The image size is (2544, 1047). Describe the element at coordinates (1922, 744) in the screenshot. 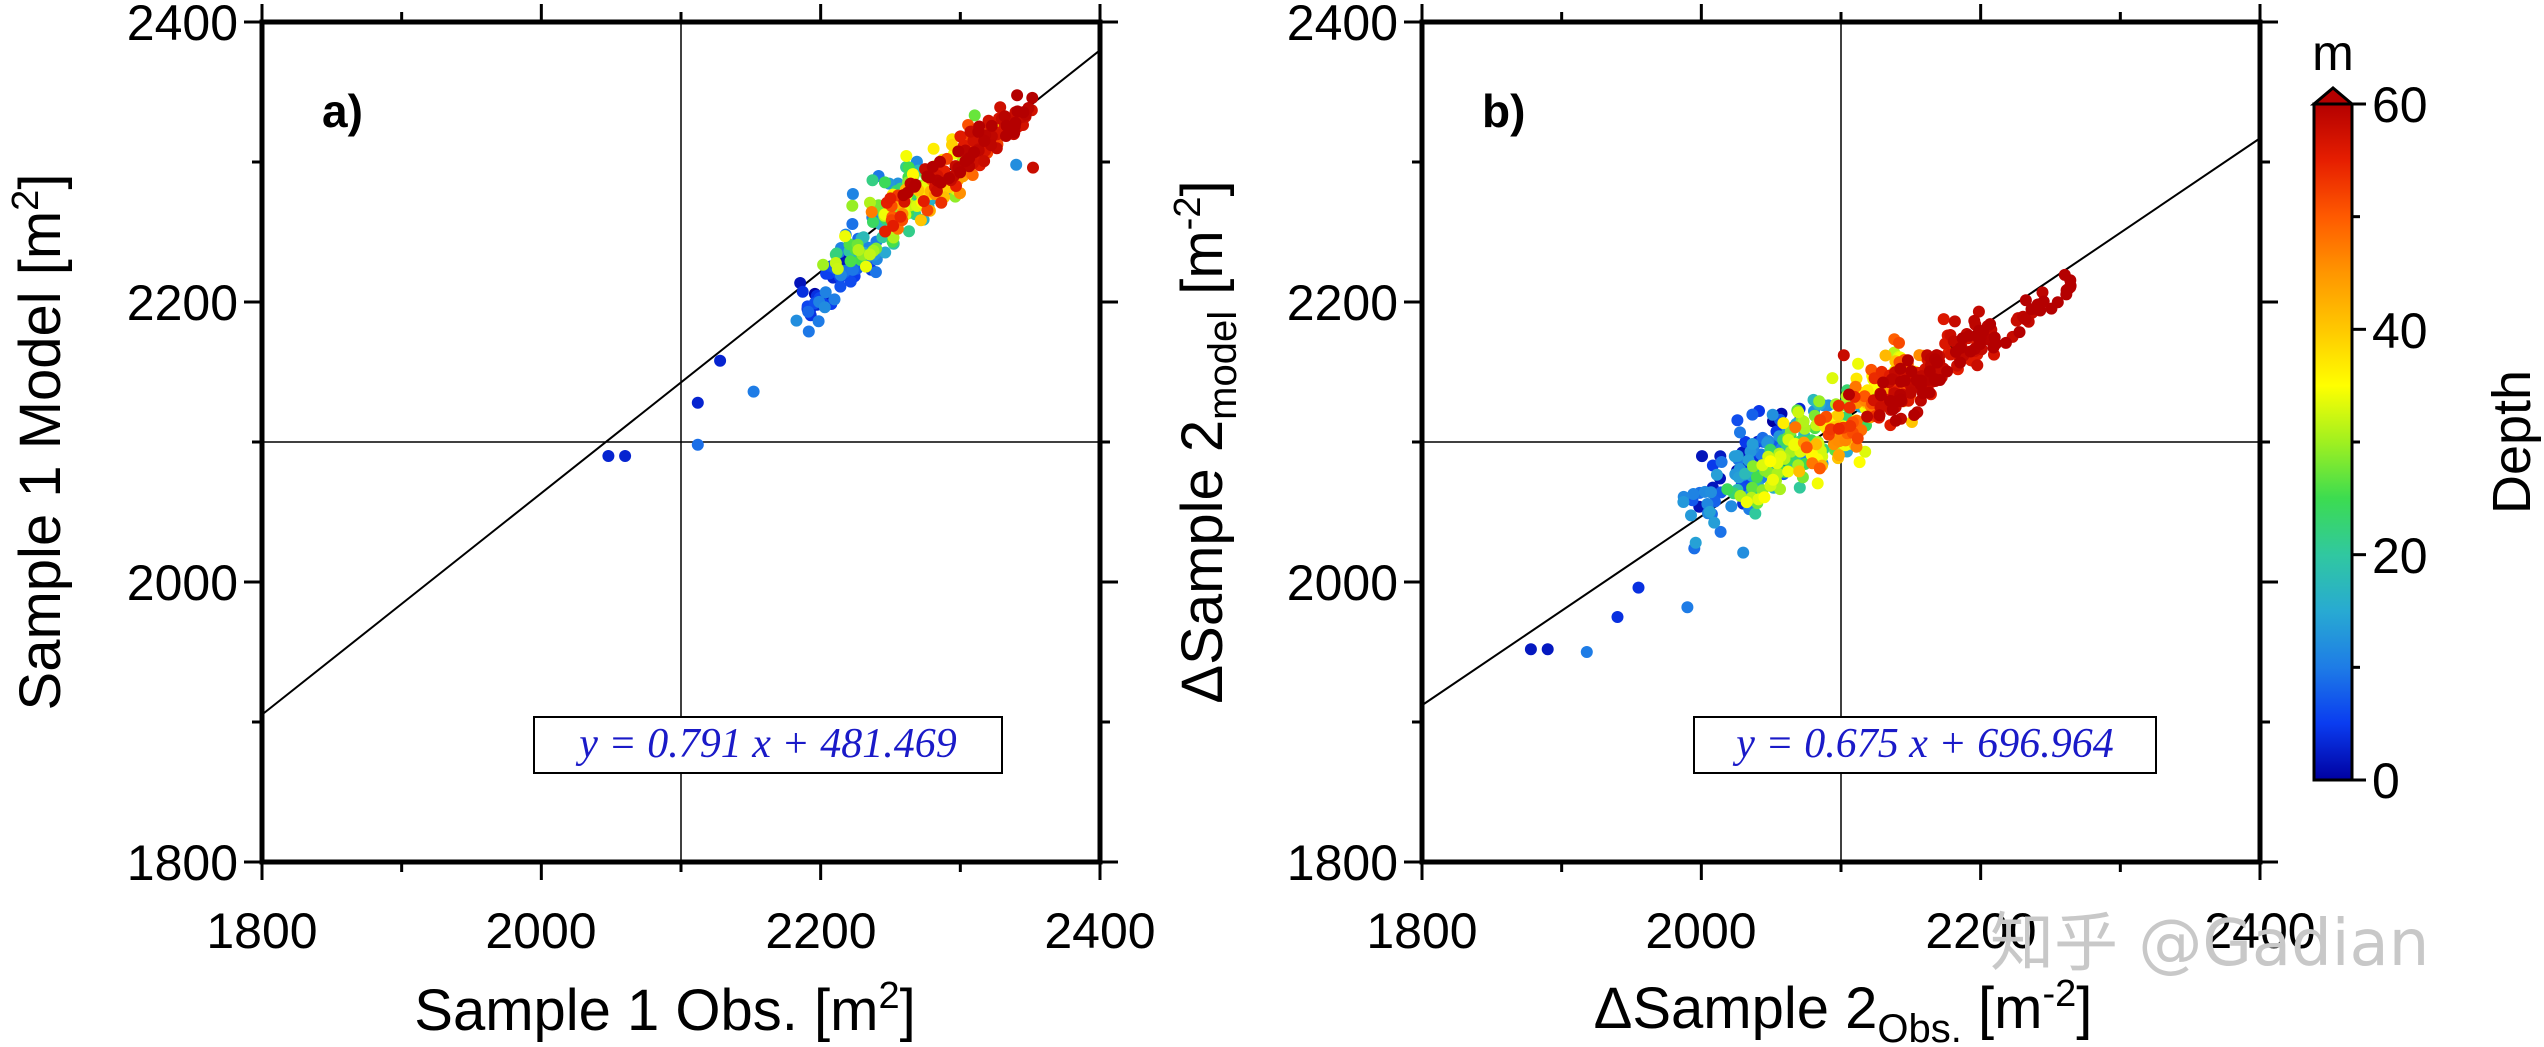

I see `panel-b-equation: y = 0.675 x + 696.964` at that location.